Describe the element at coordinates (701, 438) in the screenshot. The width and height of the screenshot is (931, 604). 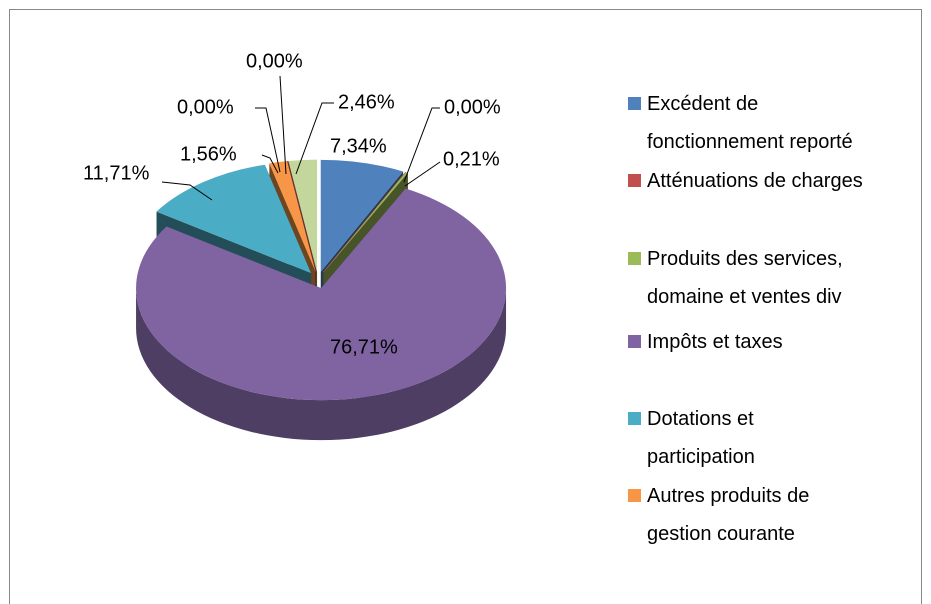
I see `legend-label: Dotations et participation` at that location.